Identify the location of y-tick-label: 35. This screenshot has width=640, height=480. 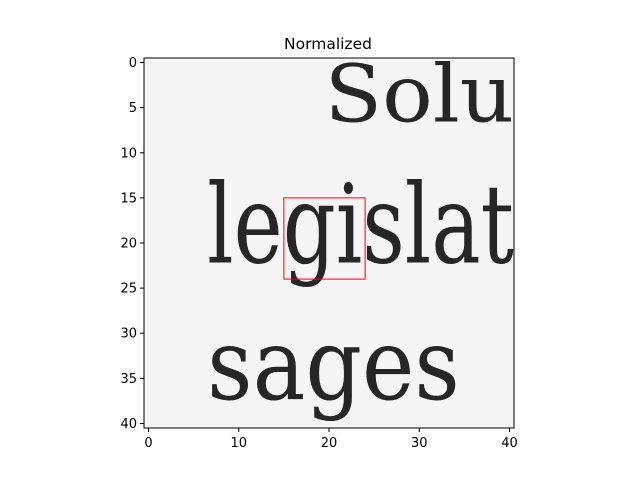
(128, 379).